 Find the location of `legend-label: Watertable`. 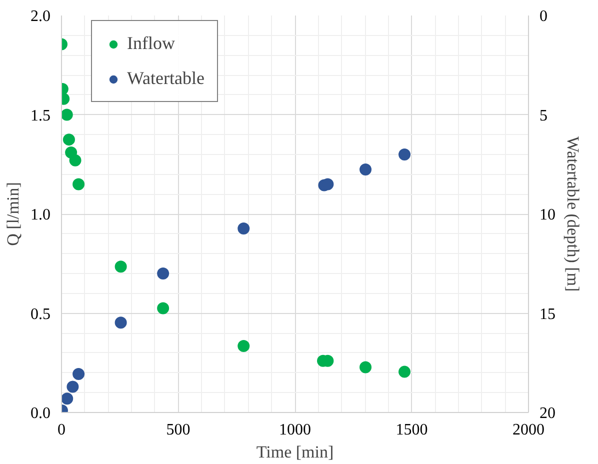

legend-label: Watertable is located at coordinates (166, 78).